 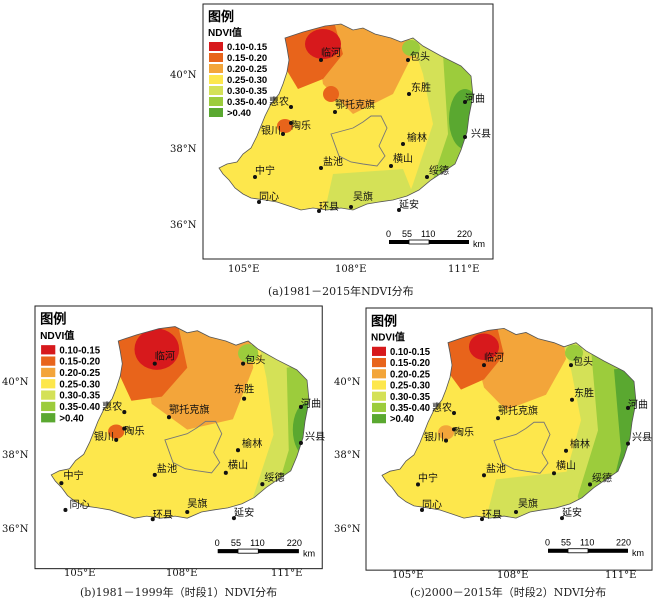 What do you see at coordinates (189, 409) in the screenshot?
I see `svg-text: 鄂托克旗` at bounding box center [189, 409].